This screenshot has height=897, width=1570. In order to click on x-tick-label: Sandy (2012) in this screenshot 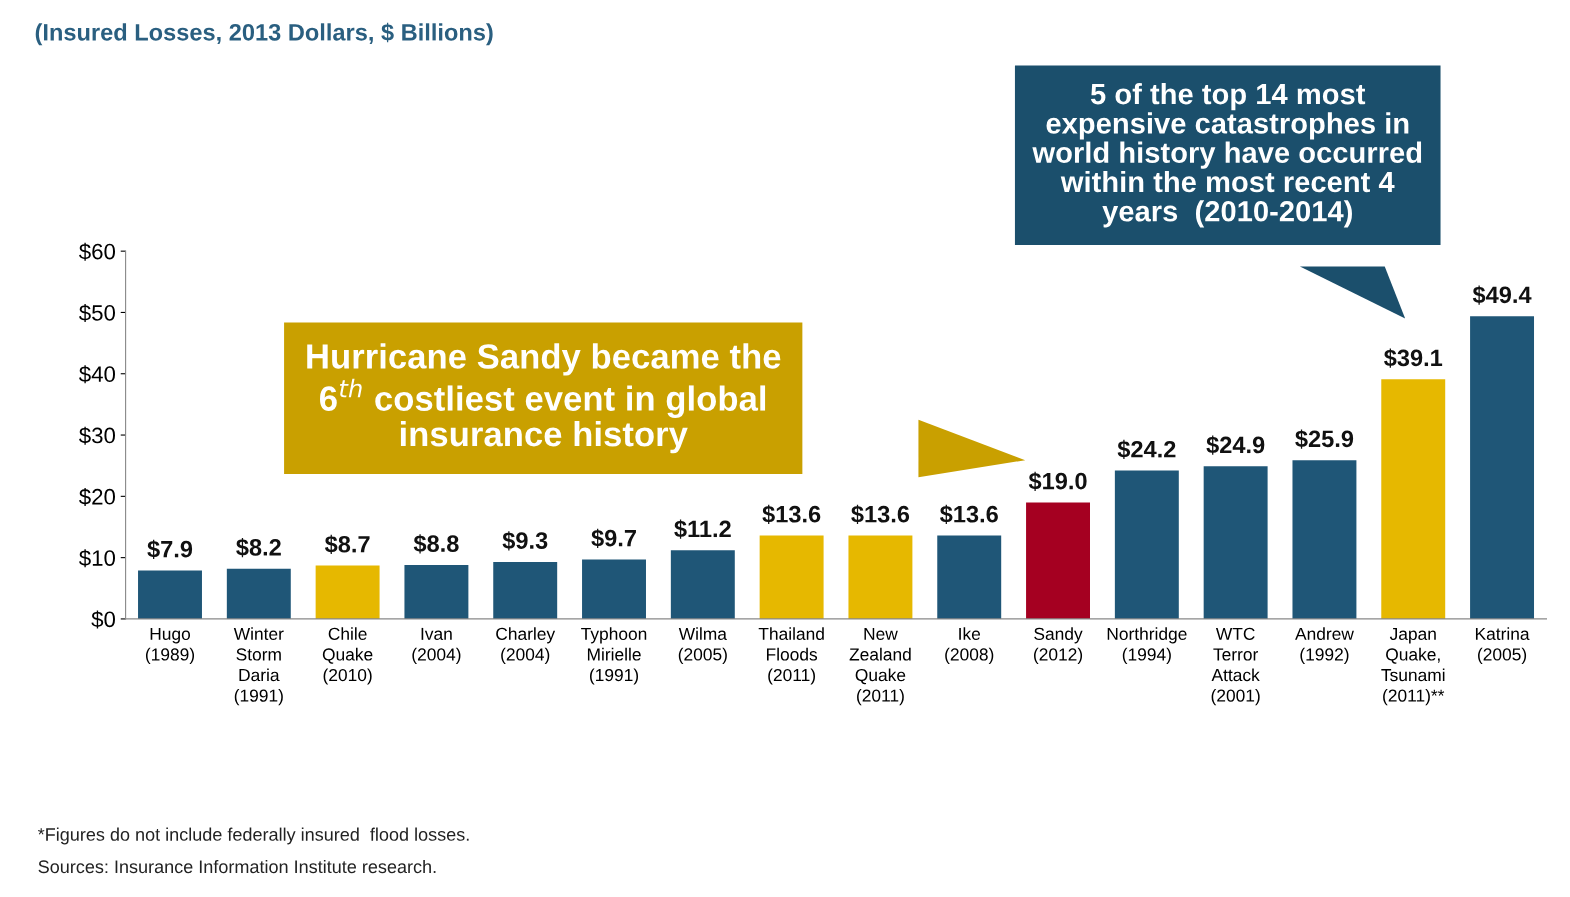, I will do `click(1058, 646)`.